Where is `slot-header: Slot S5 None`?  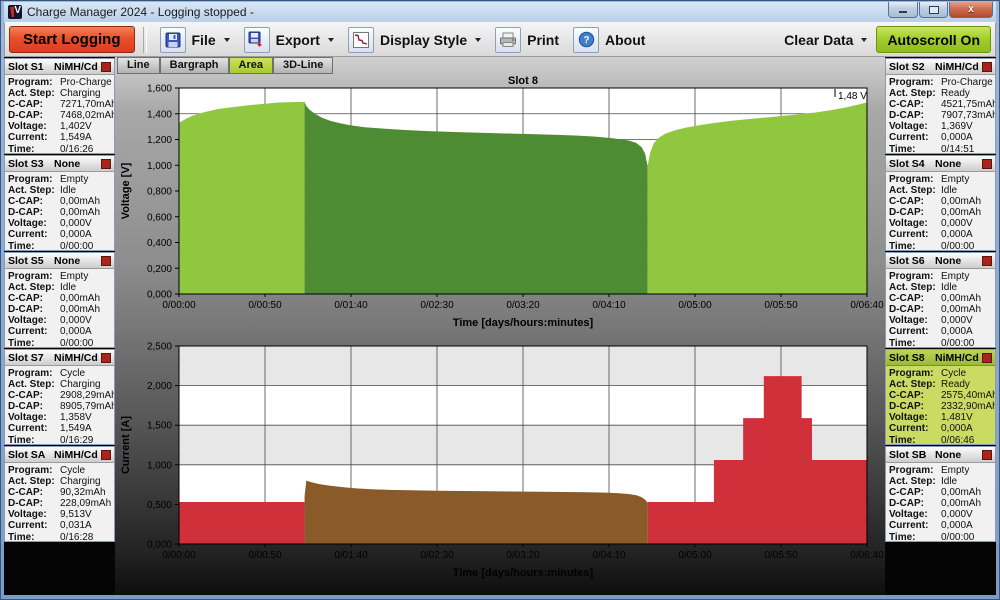 slot-header: Slot S5 None is located at coordinates (59, 261).